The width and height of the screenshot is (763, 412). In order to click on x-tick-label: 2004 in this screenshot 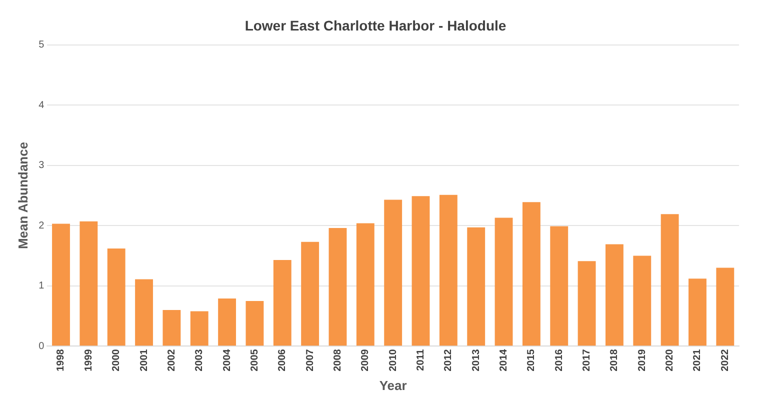, I will do `click(227, 360)`.